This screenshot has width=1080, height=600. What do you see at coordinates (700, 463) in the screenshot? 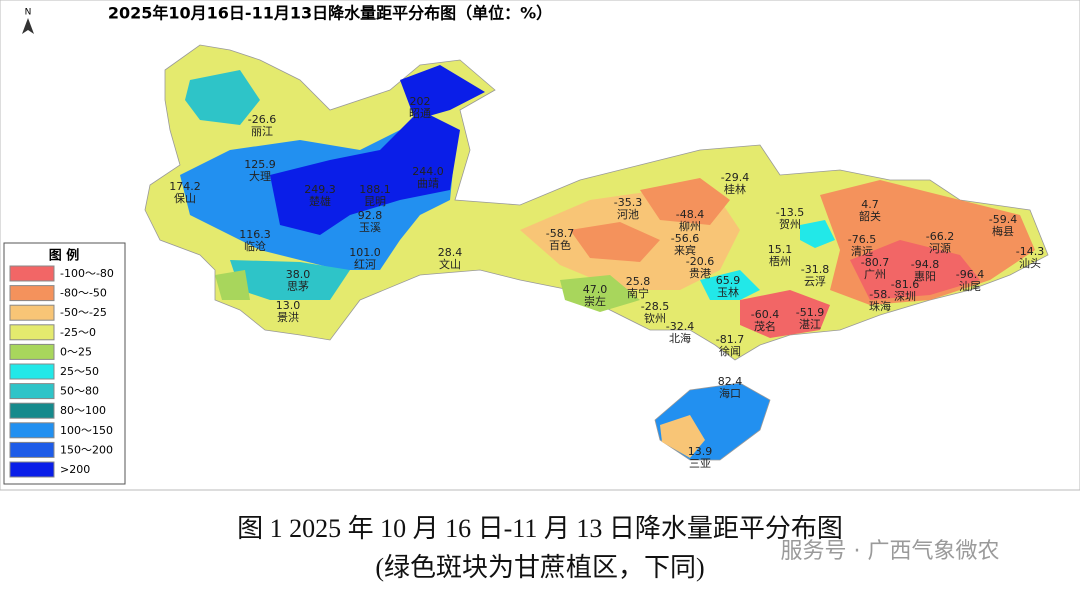
I see `station-name: 三亚` at bounding box center [700, 463].